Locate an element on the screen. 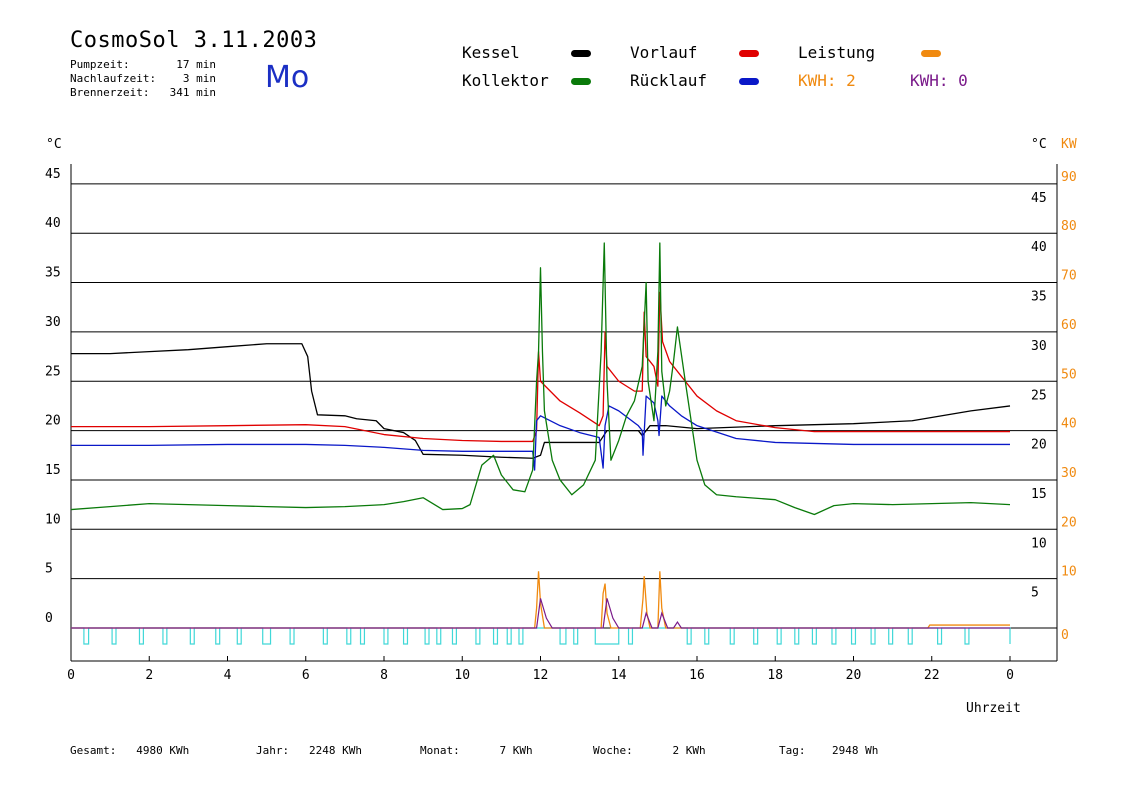 This screenshot has width=1148, height=812. y-tick-right: 20 is located at coordinates (1039, 445).